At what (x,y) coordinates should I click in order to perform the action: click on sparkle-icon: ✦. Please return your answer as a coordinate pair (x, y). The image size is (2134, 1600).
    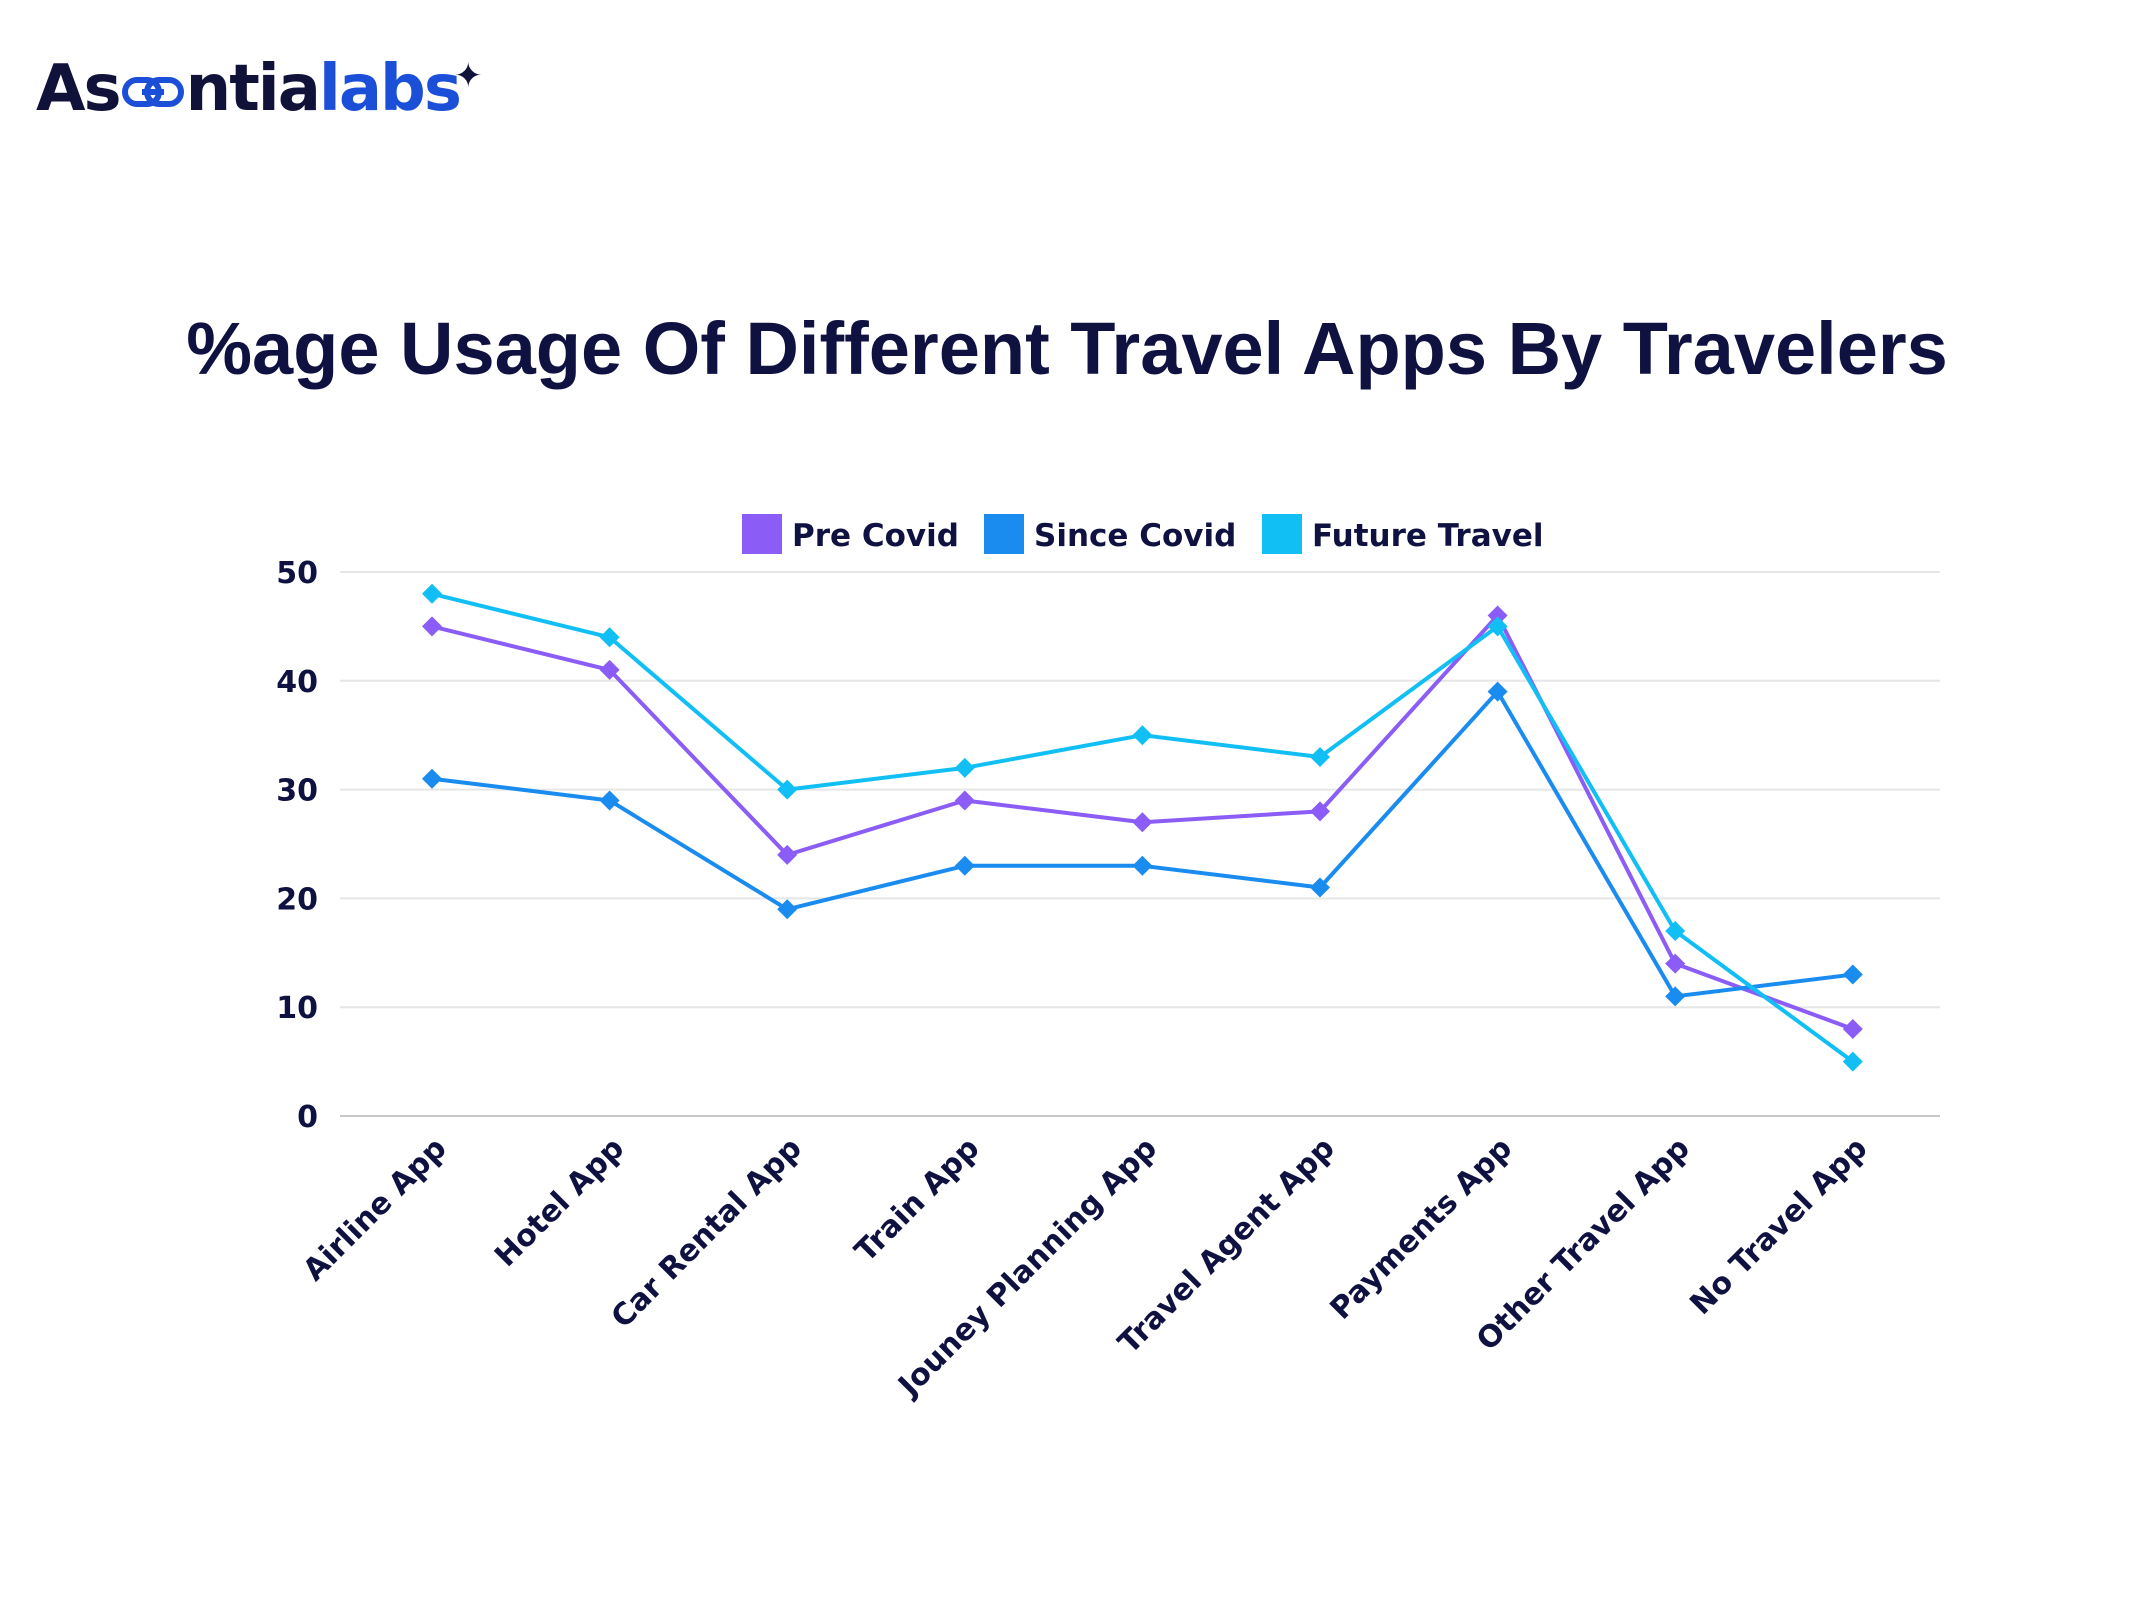
    Looking at the image, I should click on (468, 76).